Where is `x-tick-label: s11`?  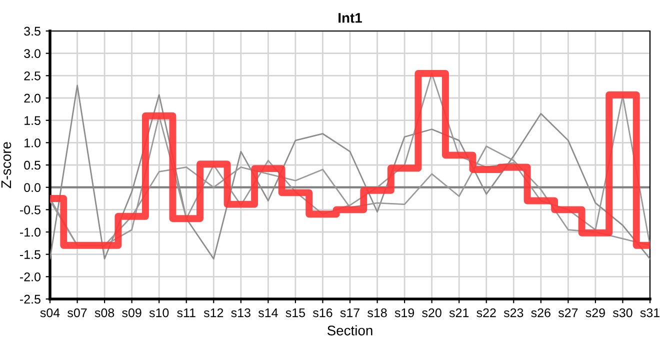
x-tick-label: s11 is located at coordinates (186, 313).